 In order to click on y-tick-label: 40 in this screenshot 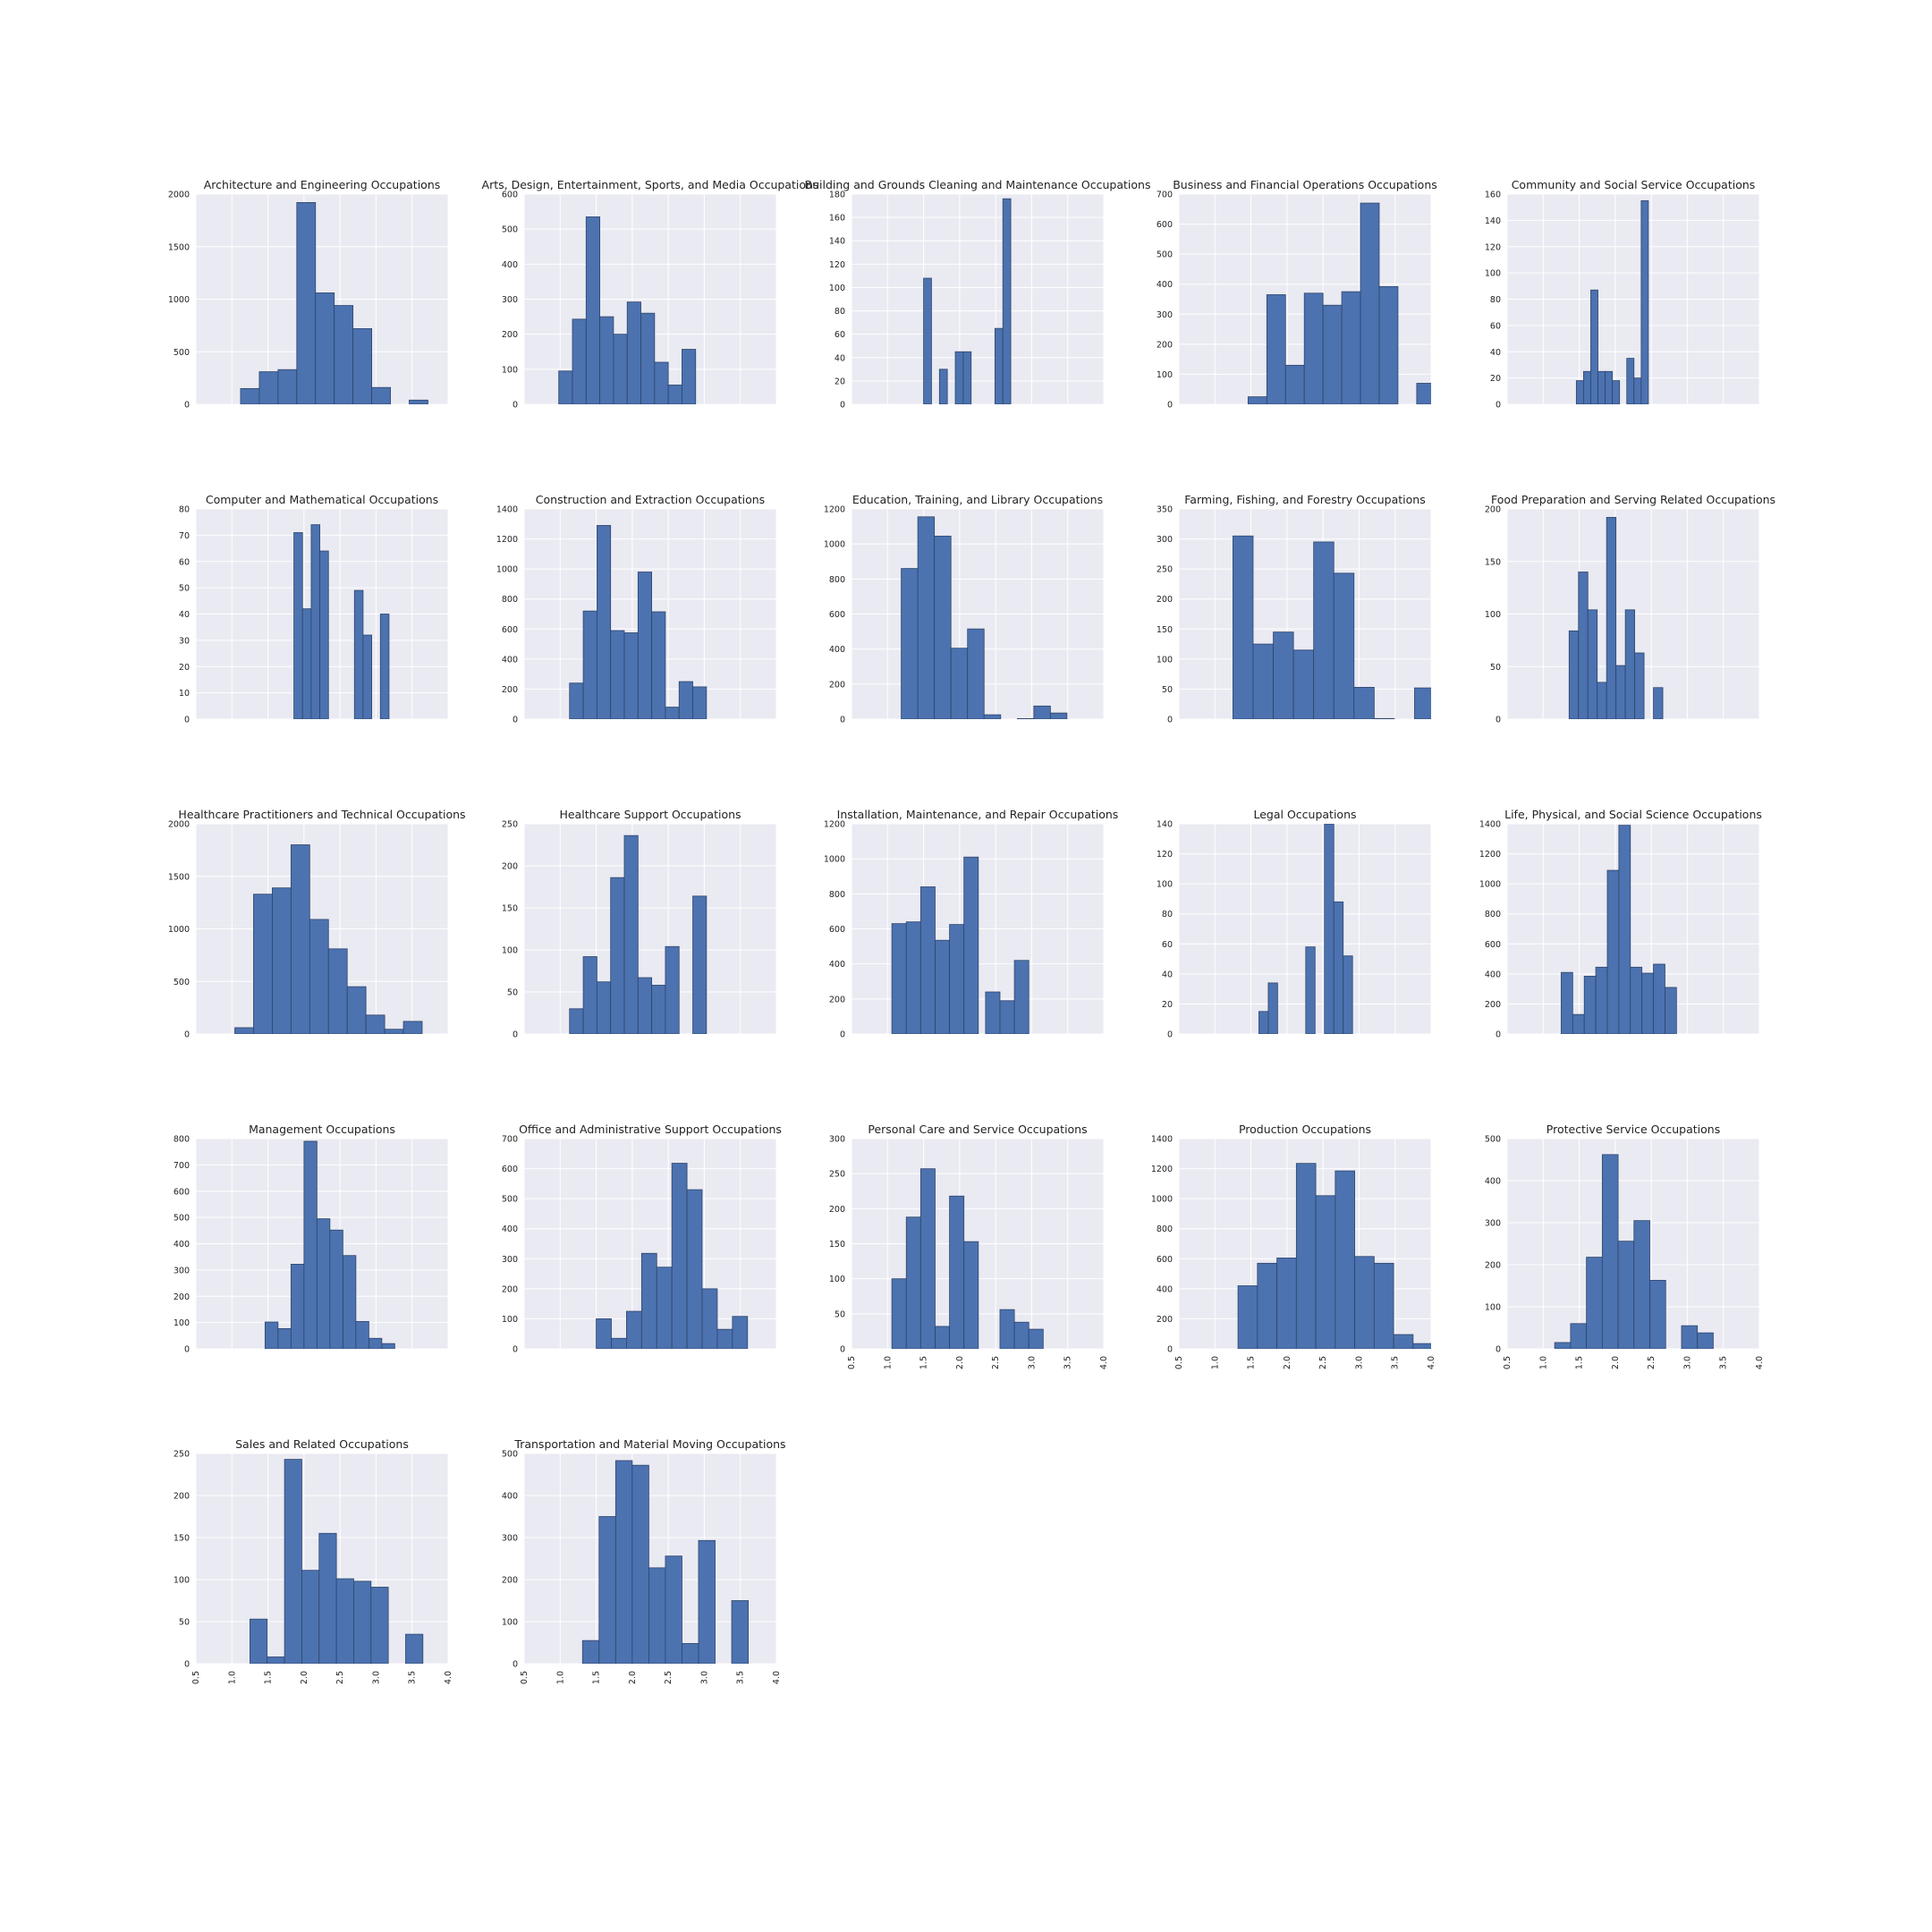, I will do `click(184, 615)`.